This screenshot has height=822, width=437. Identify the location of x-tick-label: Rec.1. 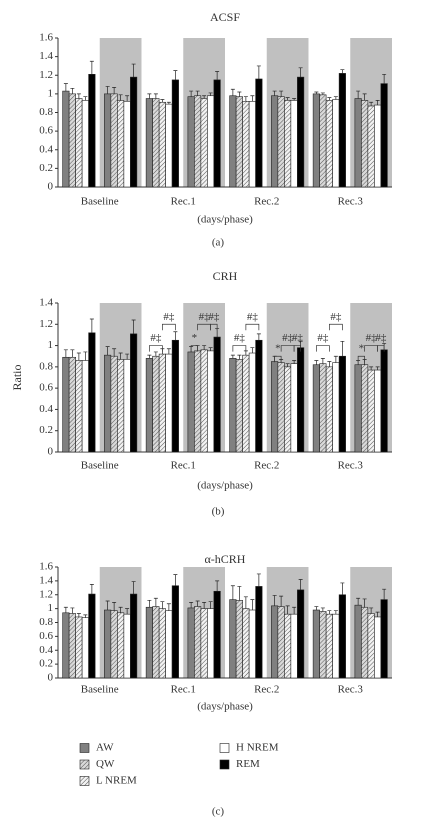
(183, 466).